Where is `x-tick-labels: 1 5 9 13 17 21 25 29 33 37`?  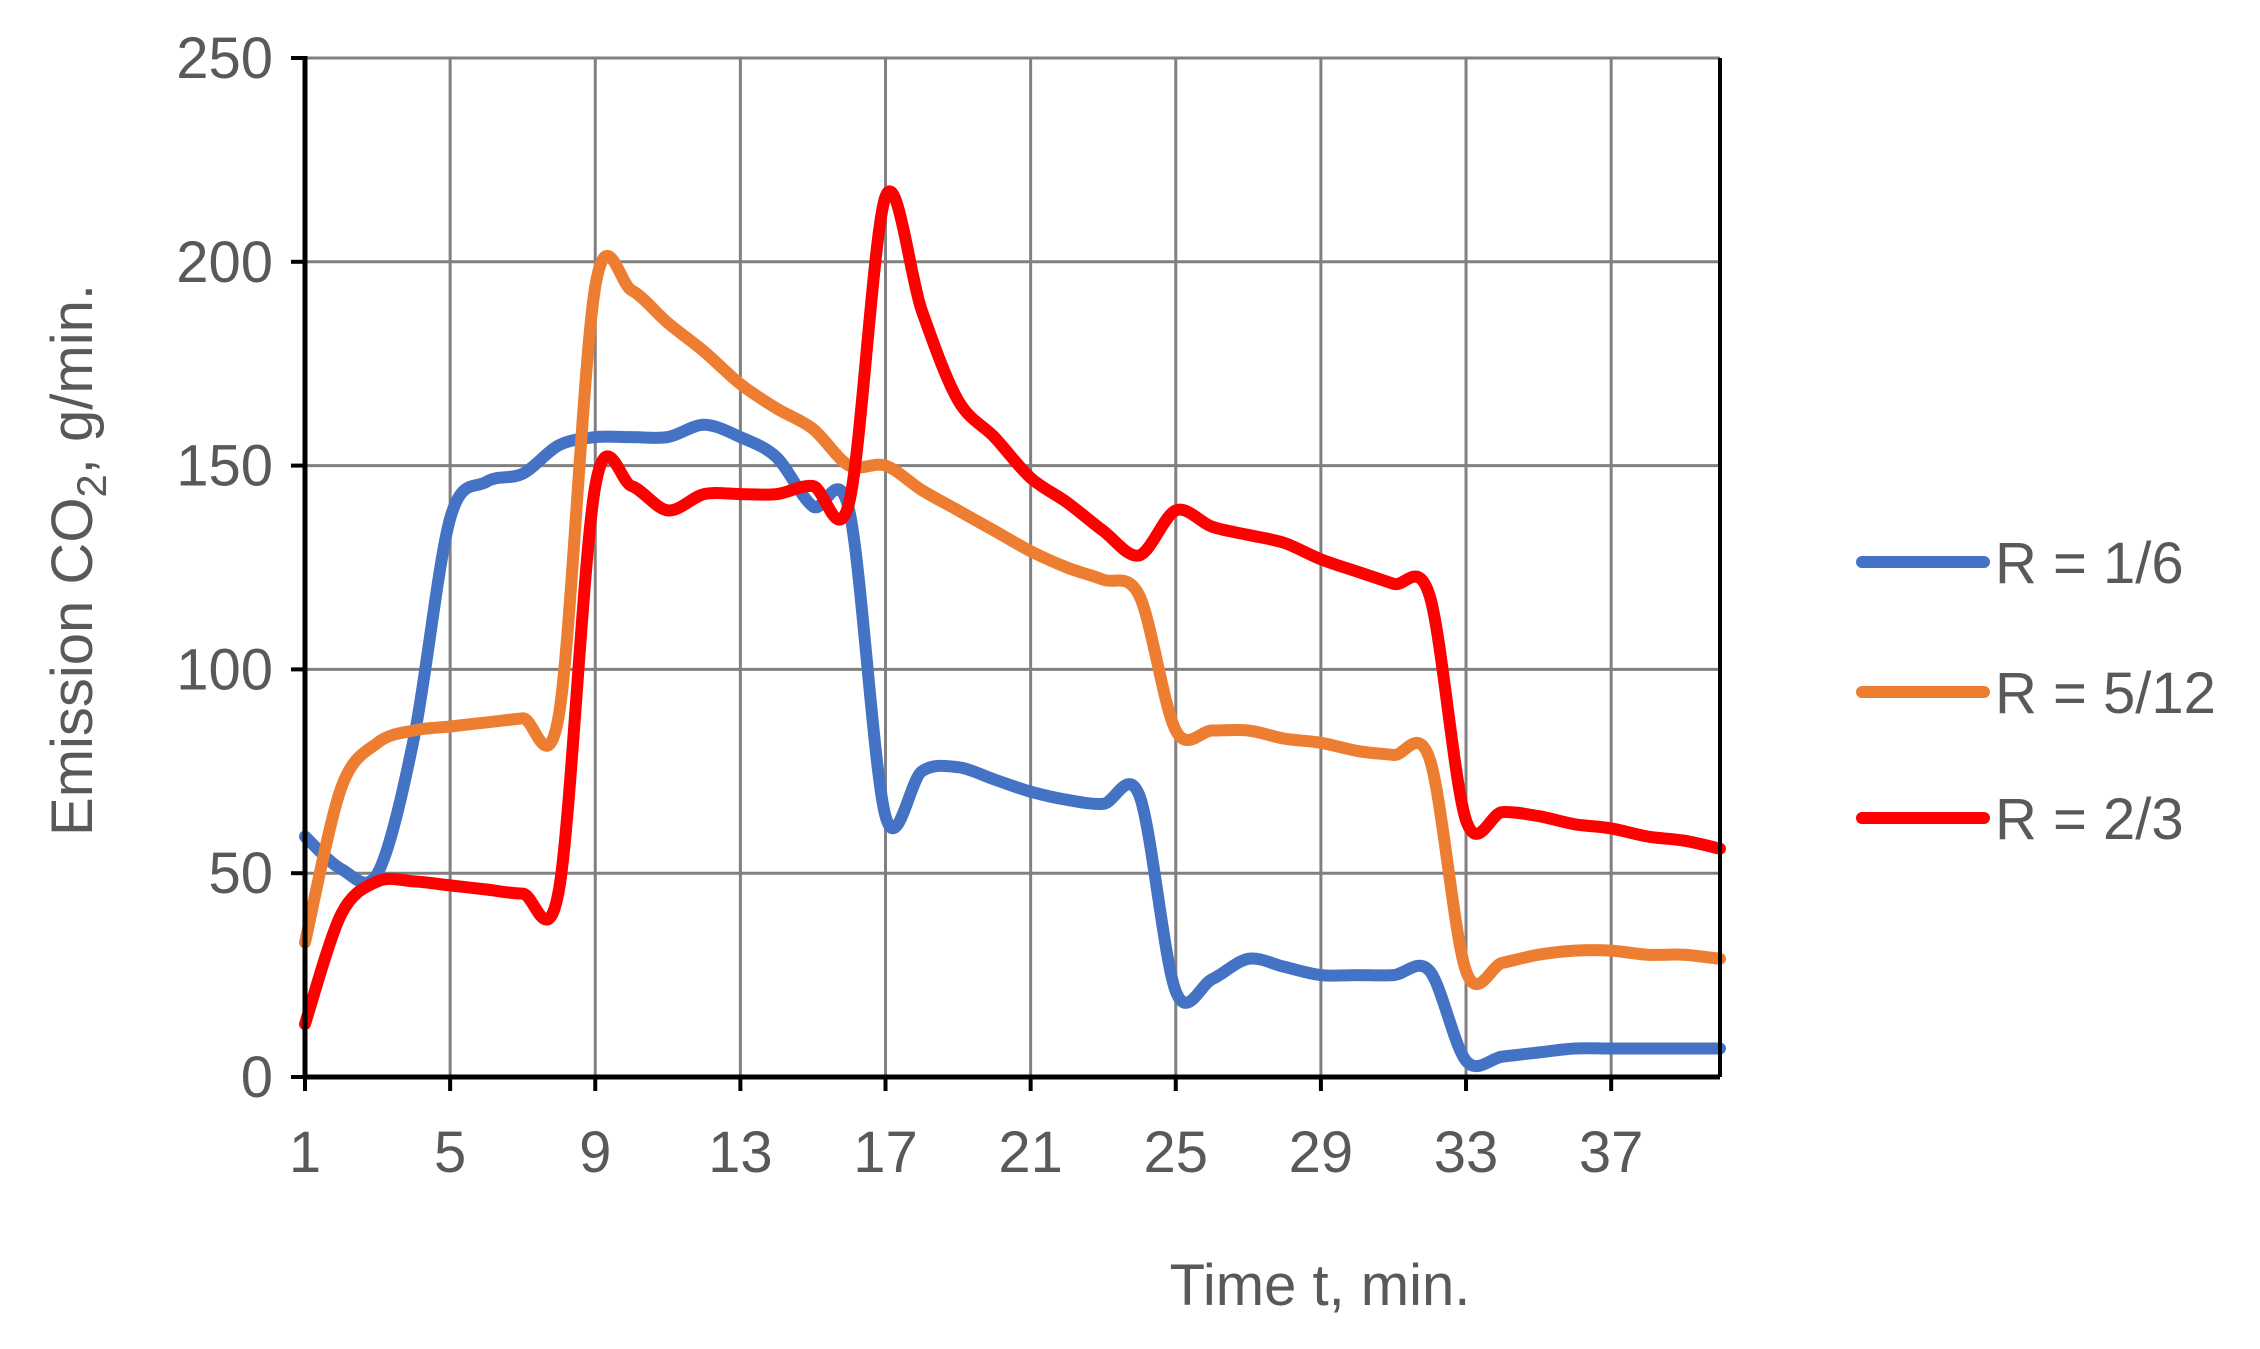 x-tick-labels: 1 5 9 13 17 21 25 29 33 37 is located at coordinates (966, 1152).